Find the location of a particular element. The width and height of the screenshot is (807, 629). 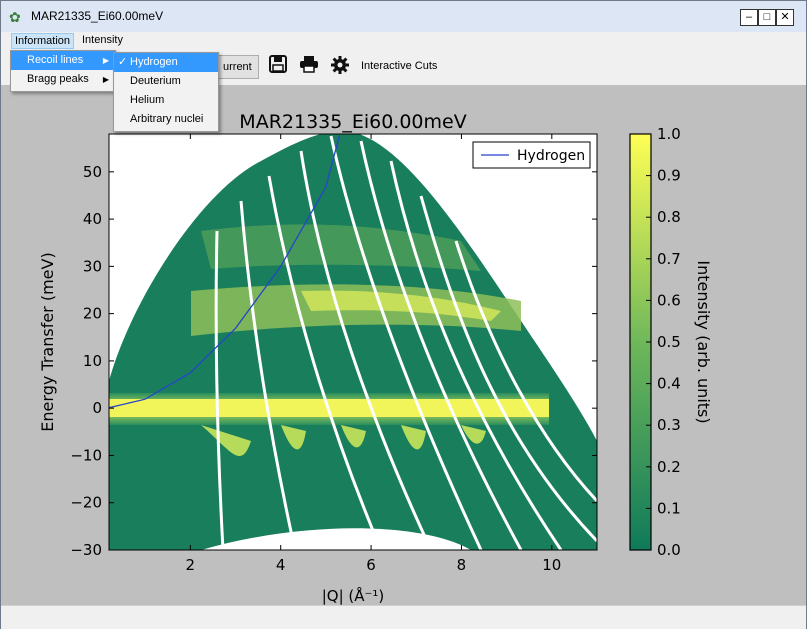

menu-bragg-peaks: Bragg peaks ▶ is located at coordinates (63, 79).